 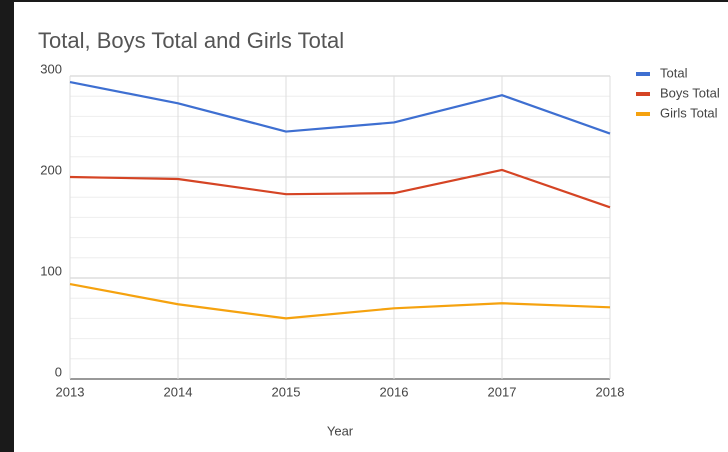 What do you see at coordinates (191, 40) in the screenshot?
I see `chart-title: Total, Boys Total and Girls Total` at bounding box center [191, 40].